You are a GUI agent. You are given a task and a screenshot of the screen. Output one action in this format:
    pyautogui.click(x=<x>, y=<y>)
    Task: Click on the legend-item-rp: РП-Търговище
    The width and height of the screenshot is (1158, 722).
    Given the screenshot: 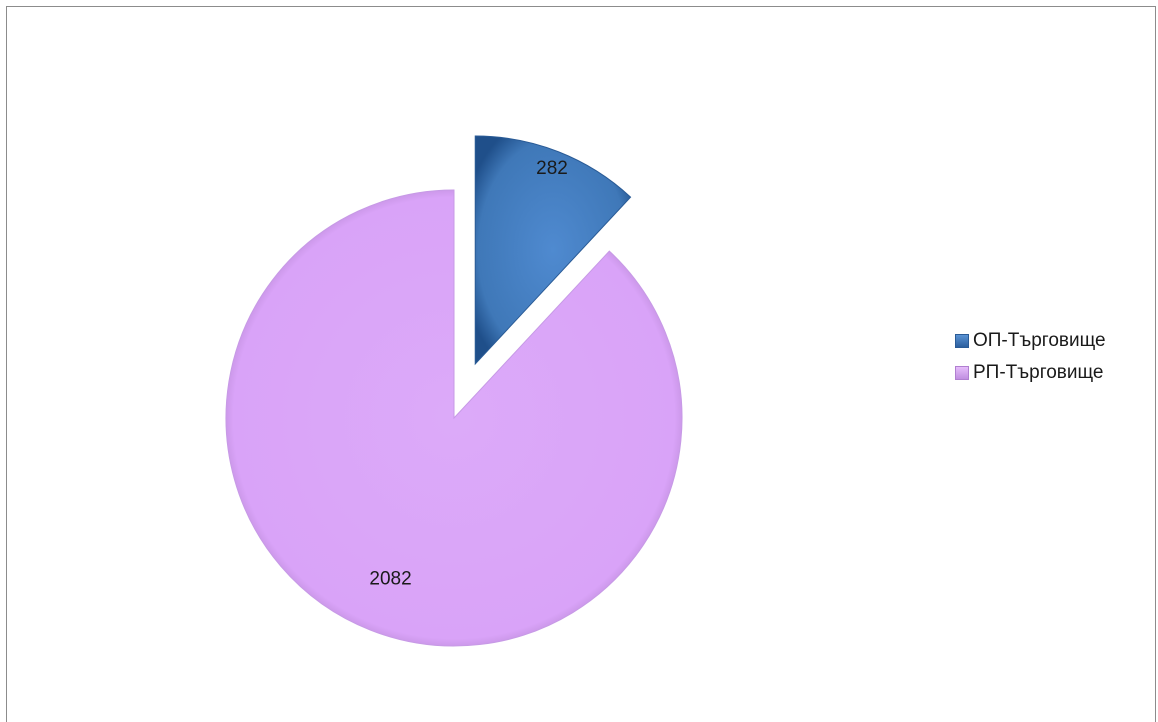 What is the action you would take?
    pyautogui.click(x=1030, y=373)
    